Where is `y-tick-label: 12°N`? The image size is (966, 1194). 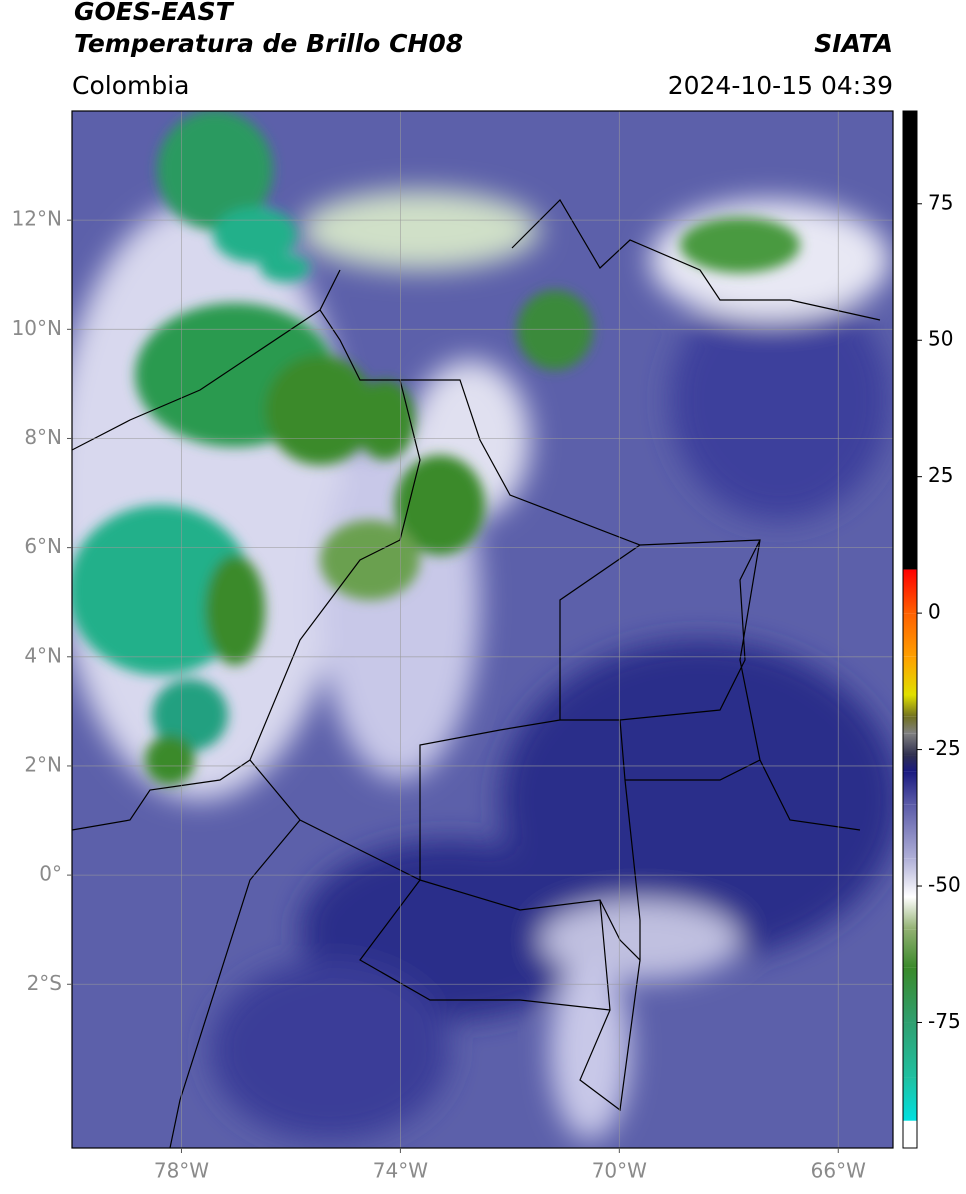 y-tick-label: 12°N is located at coordinates (37, 219).